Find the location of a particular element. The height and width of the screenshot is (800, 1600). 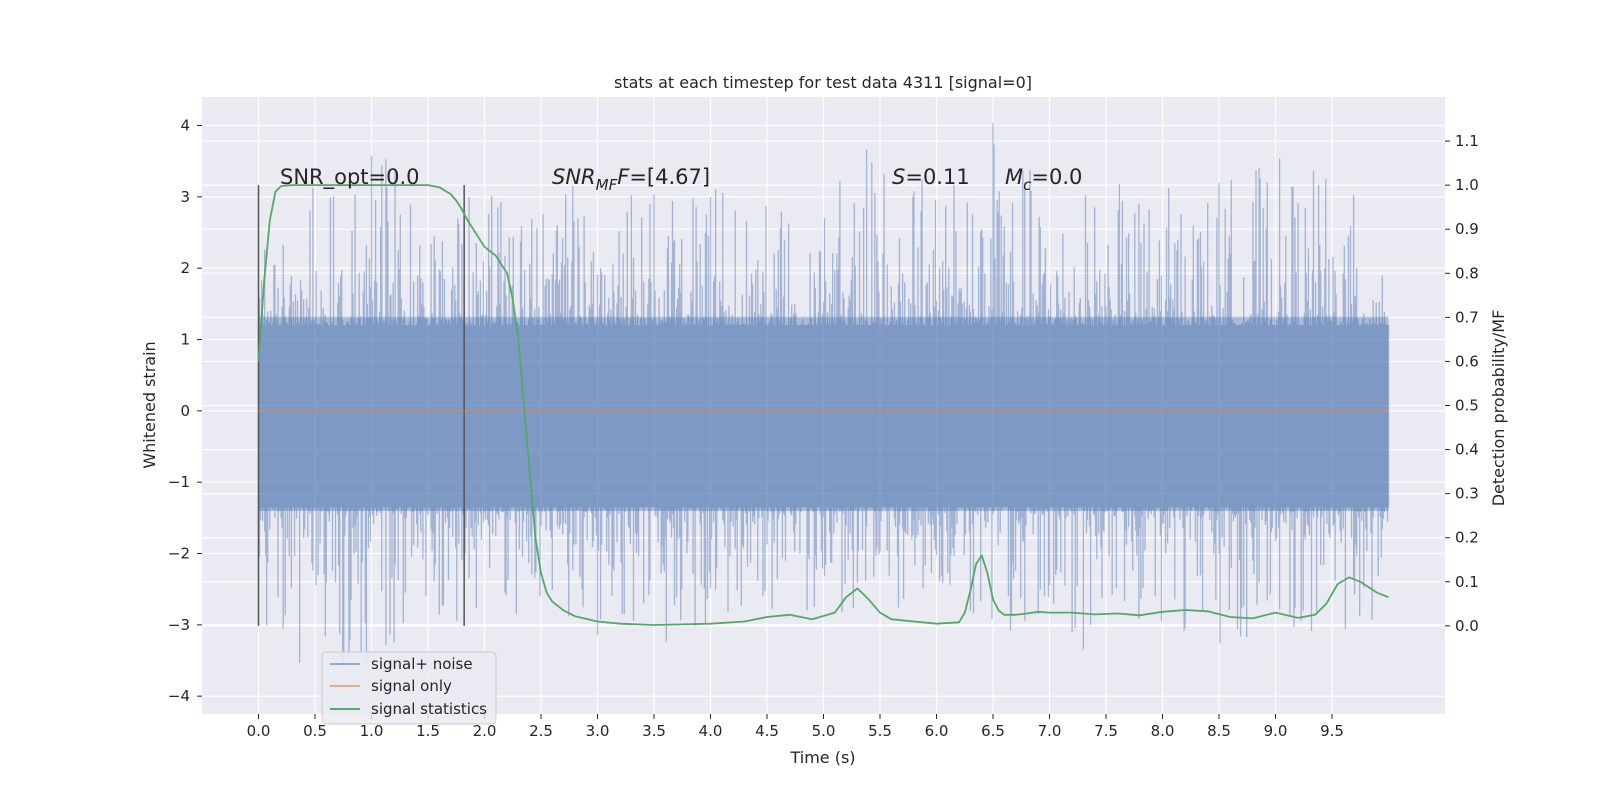

y-left-tick-label: 1 is located at coordinates (185, 340).